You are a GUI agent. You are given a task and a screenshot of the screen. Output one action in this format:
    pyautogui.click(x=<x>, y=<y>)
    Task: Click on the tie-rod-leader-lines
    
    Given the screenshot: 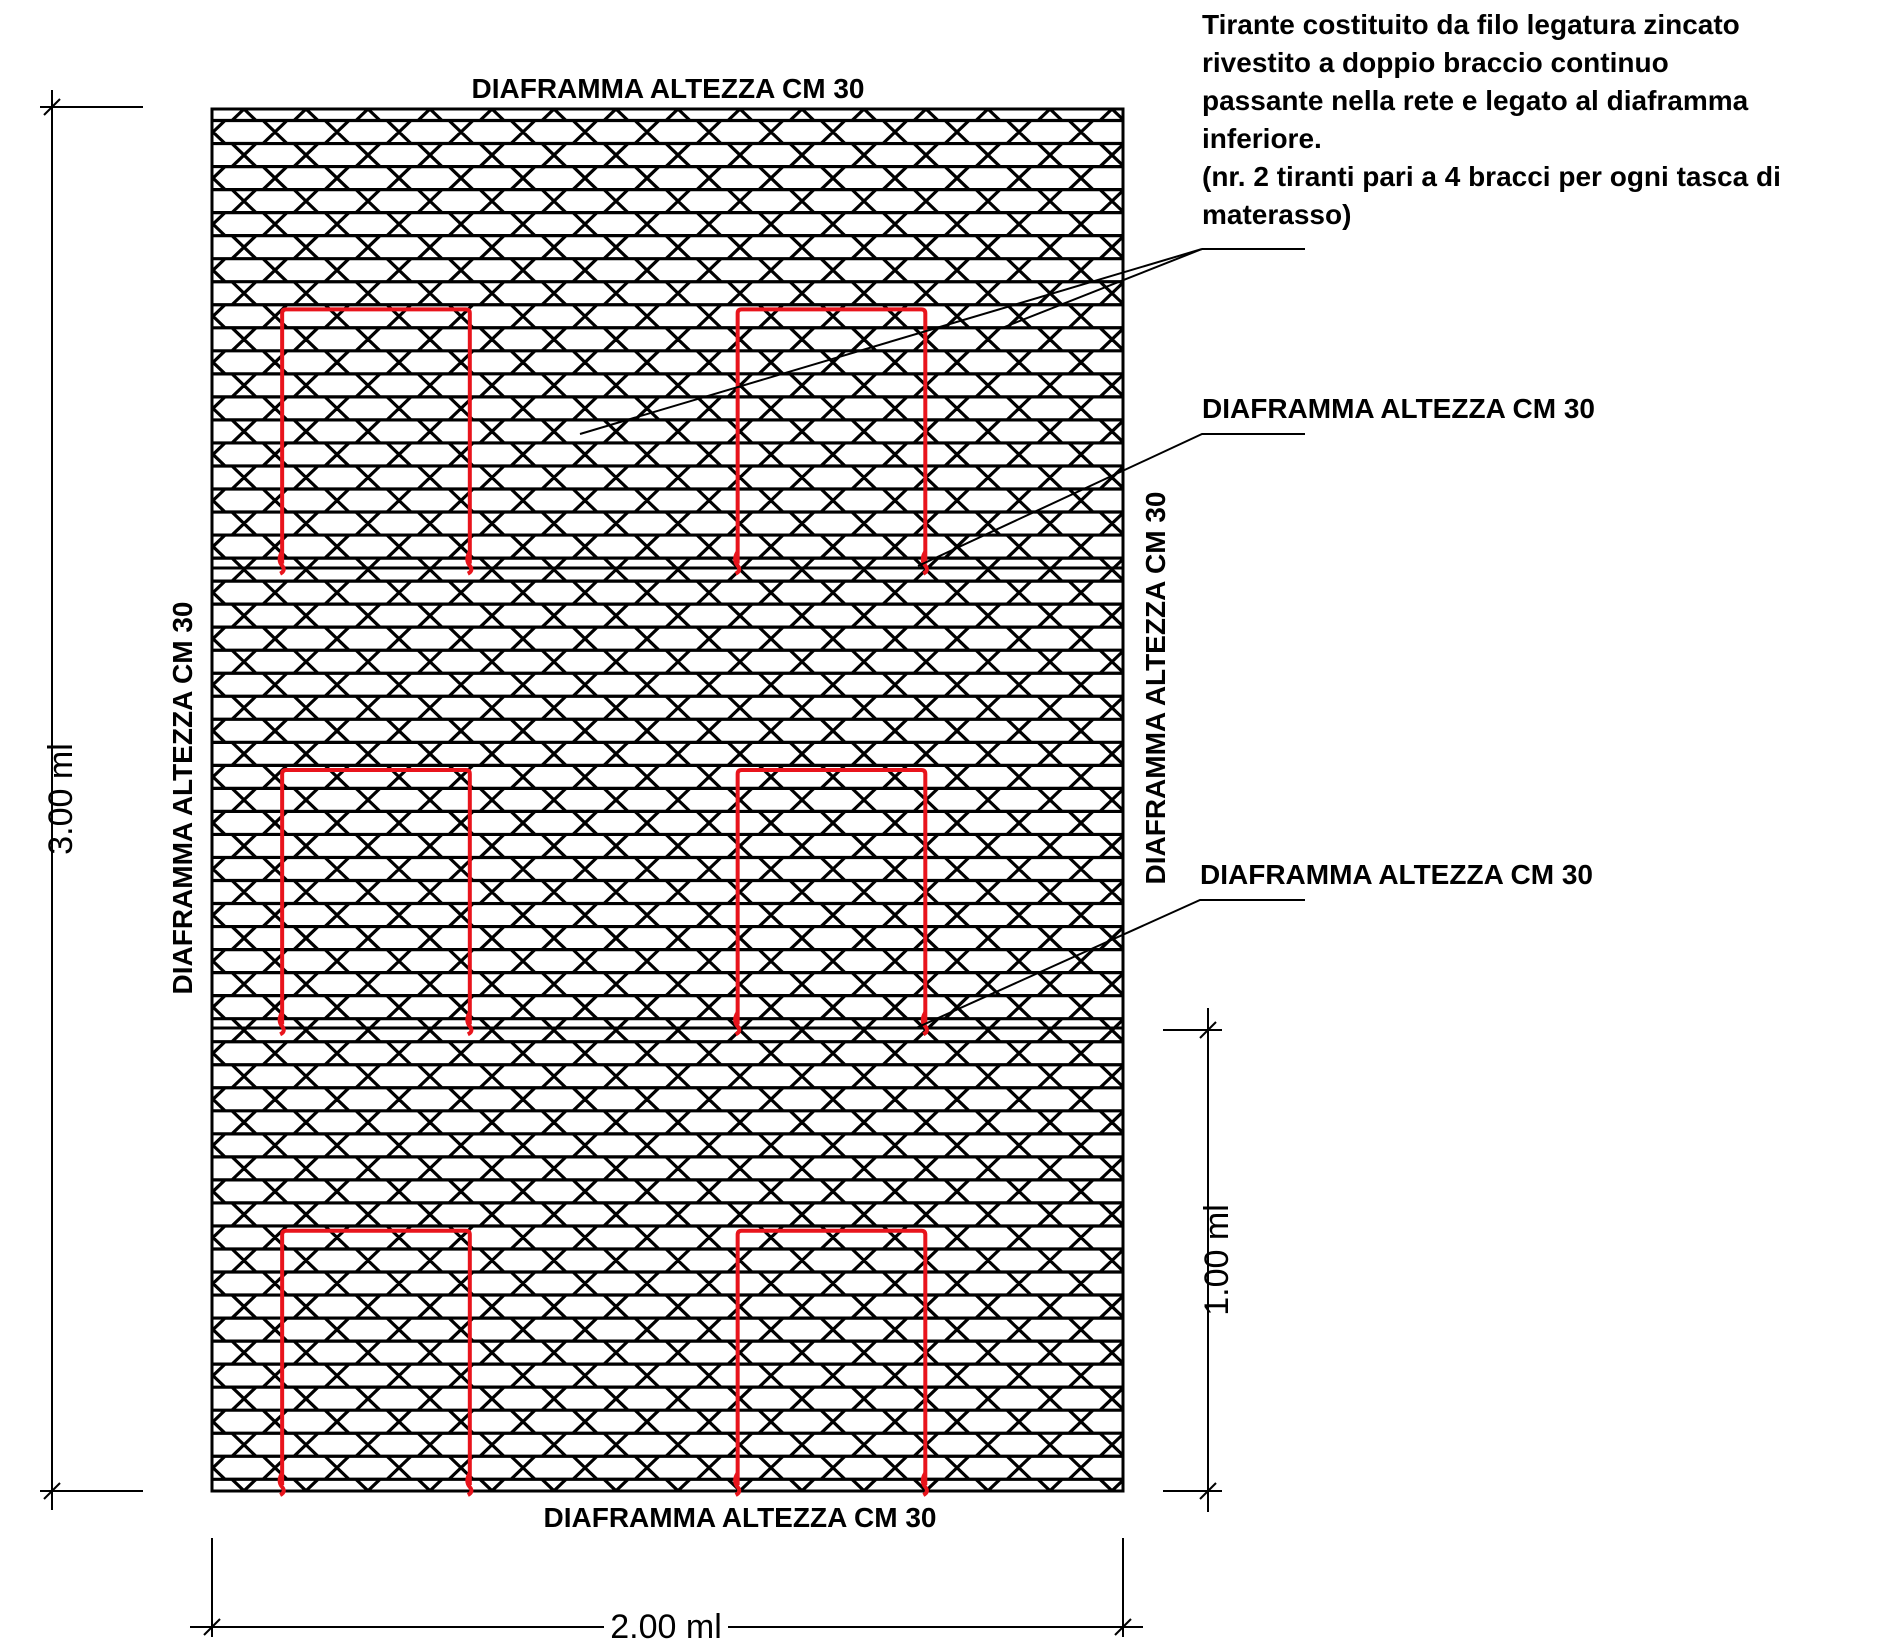 What is the action you would take?
    pyautogui.click(x=942, y=341)
    